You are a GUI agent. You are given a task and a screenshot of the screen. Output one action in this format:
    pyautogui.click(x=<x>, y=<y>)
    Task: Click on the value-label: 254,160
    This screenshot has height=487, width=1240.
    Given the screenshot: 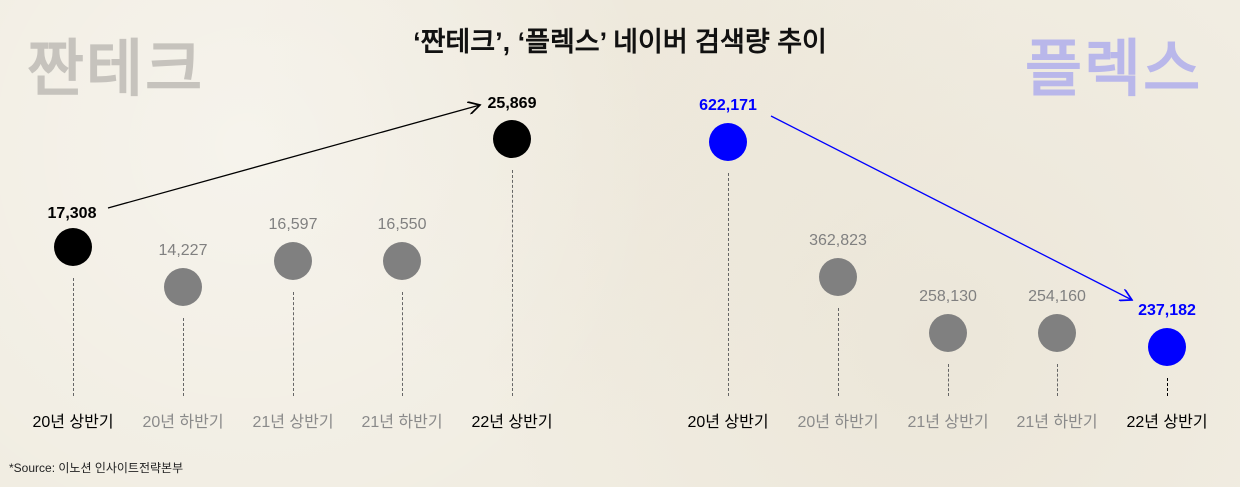 What is the action you would take?
    pyautogui.click(x=1057, y=296)
    